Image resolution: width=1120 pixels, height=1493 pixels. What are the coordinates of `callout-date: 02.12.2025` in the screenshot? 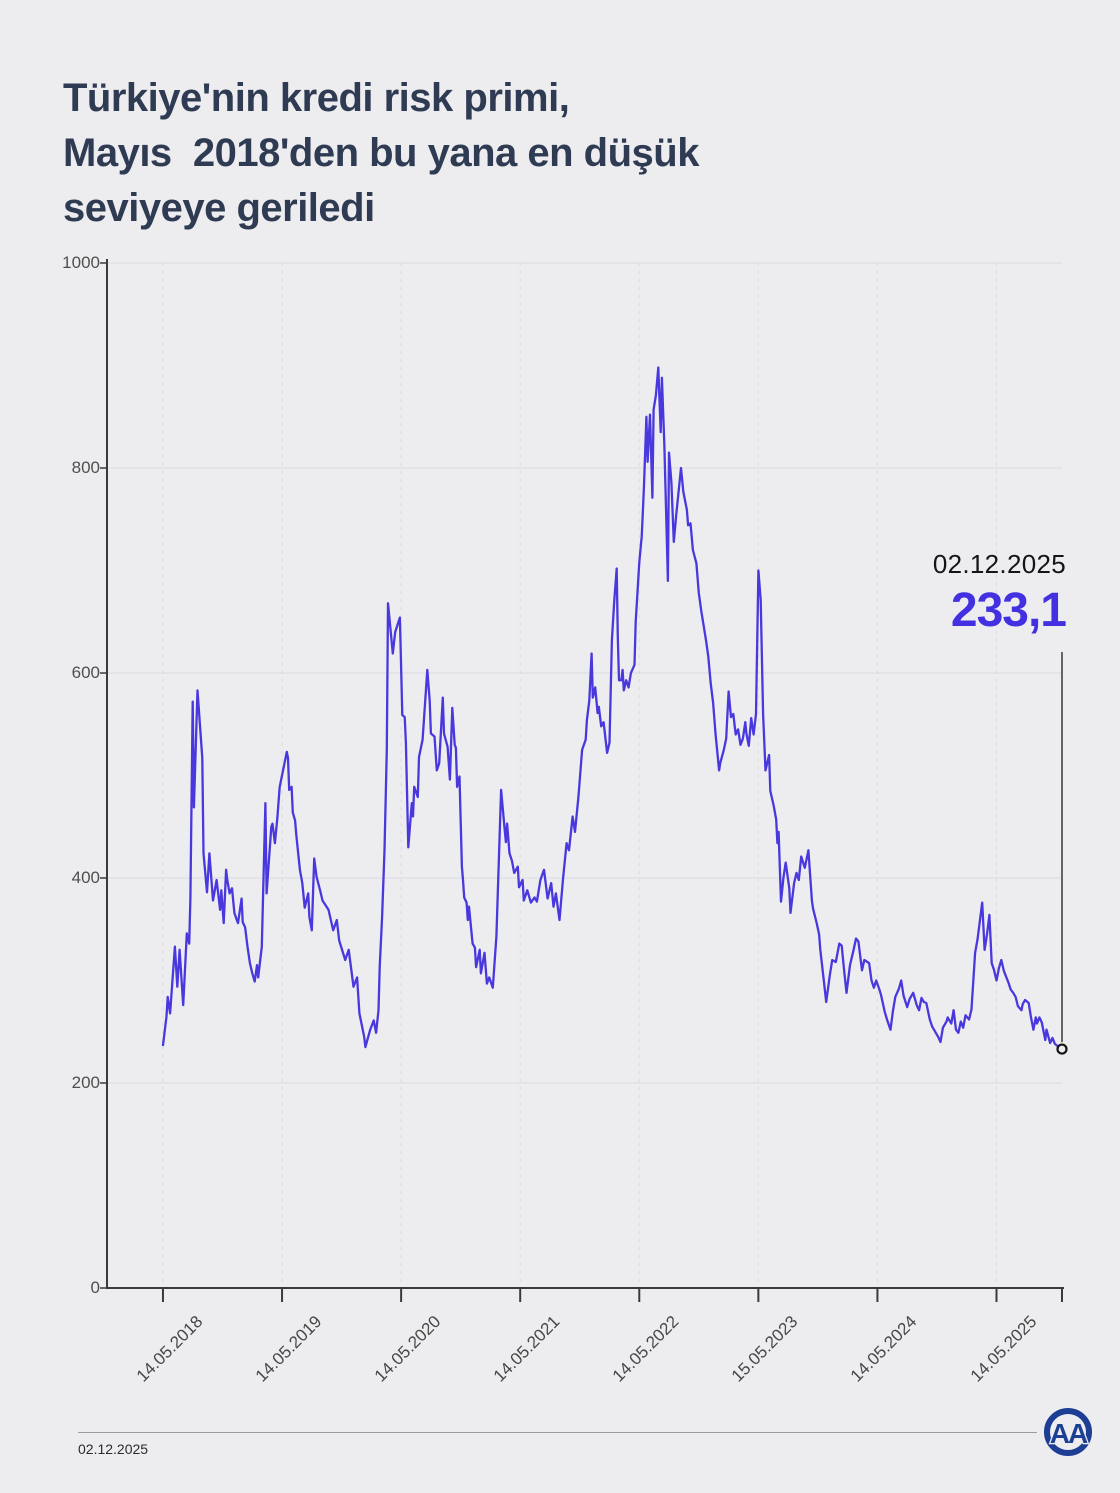 It's located at (999, 564).